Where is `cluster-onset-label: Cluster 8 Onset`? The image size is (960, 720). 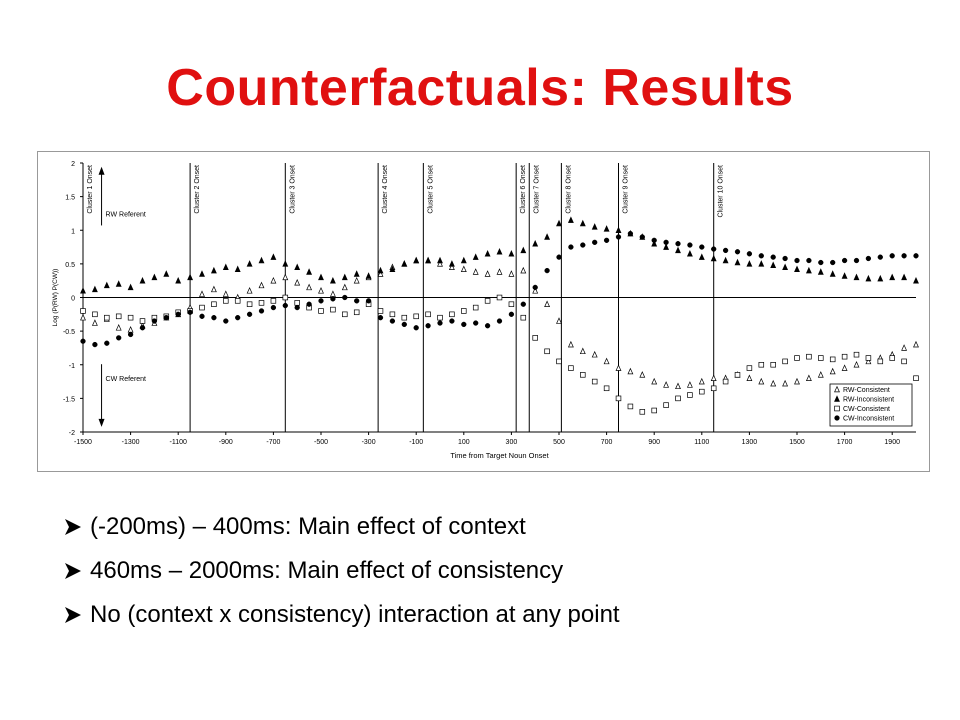 cluster-onset-label: Cluster 8 Onset is located at coordinates (568, 189).